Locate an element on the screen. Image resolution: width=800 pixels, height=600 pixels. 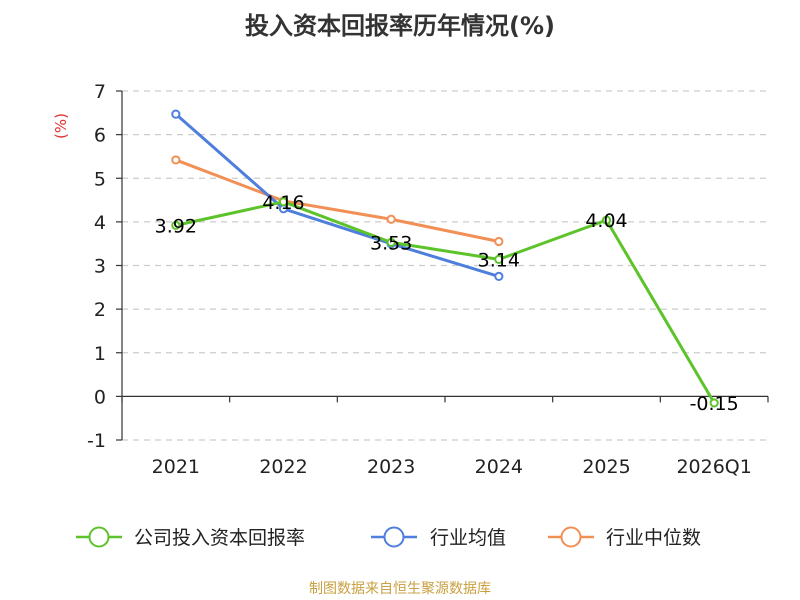
x-tick-label: 2024 is located at coordinates (499, 467).